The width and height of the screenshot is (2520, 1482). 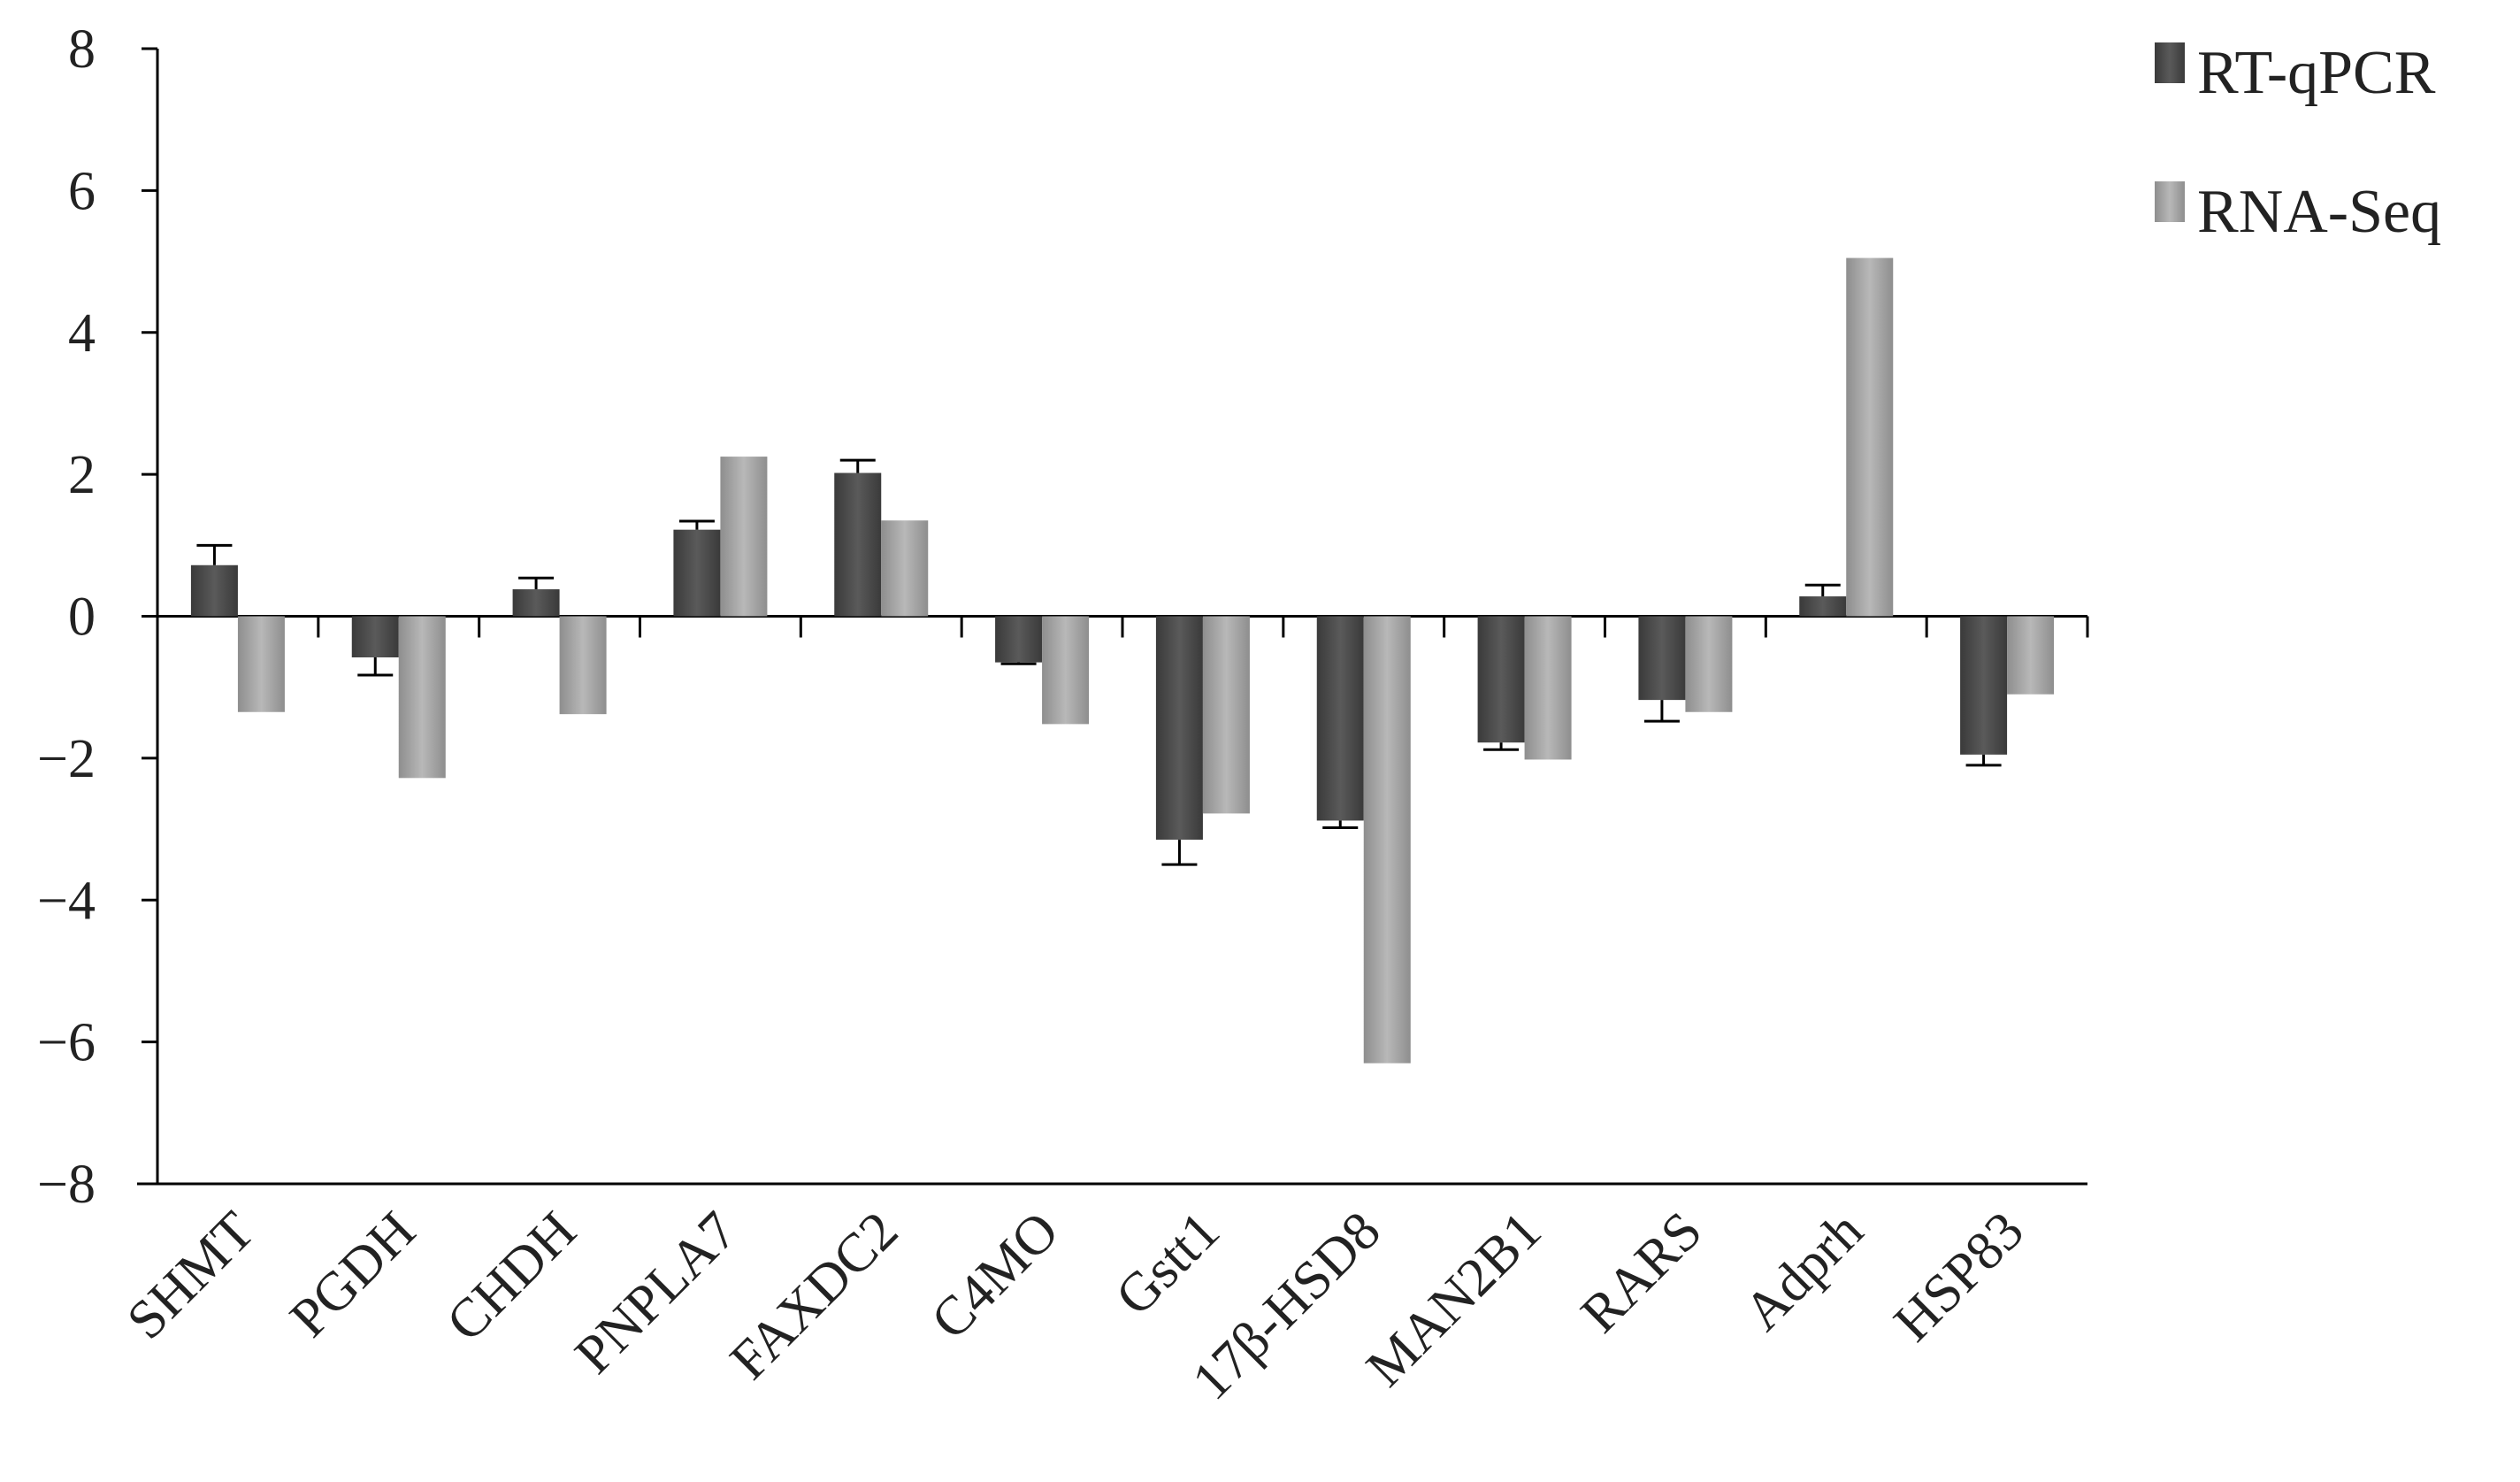 What do you see at coordinates (995, 1276) in the screenshot?
I see `category-label: C4MO` at bounding box center [995, 1276].